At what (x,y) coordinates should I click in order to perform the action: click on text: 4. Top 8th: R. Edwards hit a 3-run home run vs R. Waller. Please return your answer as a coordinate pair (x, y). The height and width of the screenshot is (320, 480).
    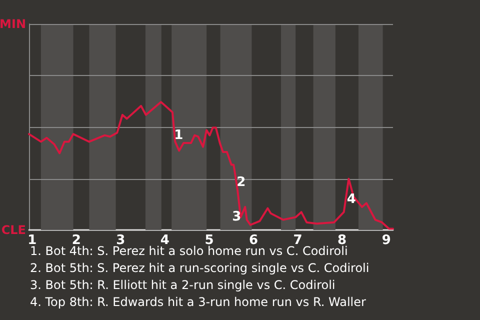
    Looking at the image, I should click on (198, 302).